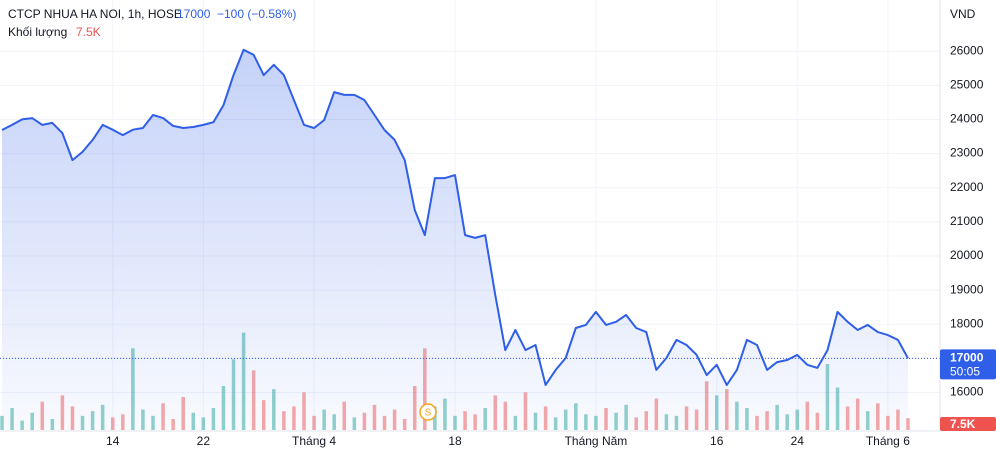 The width and height of the screenshot is (996, 457). I want to click on x-tick-label: Tháng 4, so click(314, 441).